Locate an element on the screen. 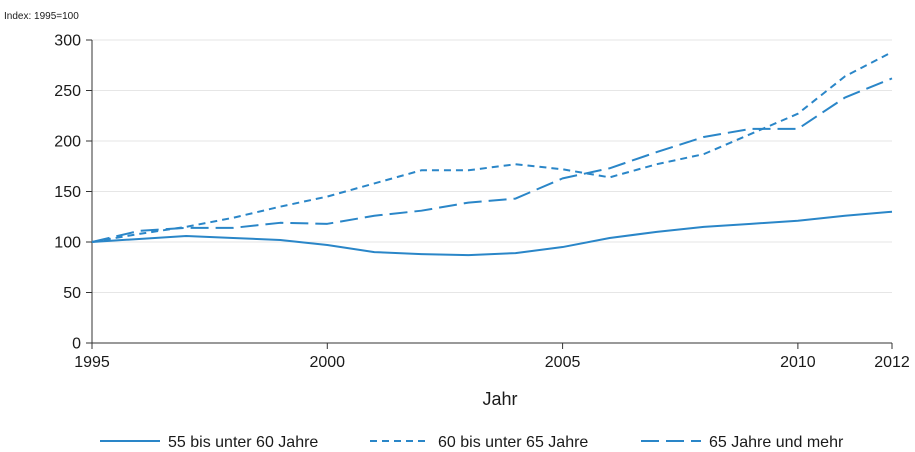 This screenshot has width=915, height=452. legend-label-2: 60 bis unter 65 Jahre is located at coordinates (513, 442).